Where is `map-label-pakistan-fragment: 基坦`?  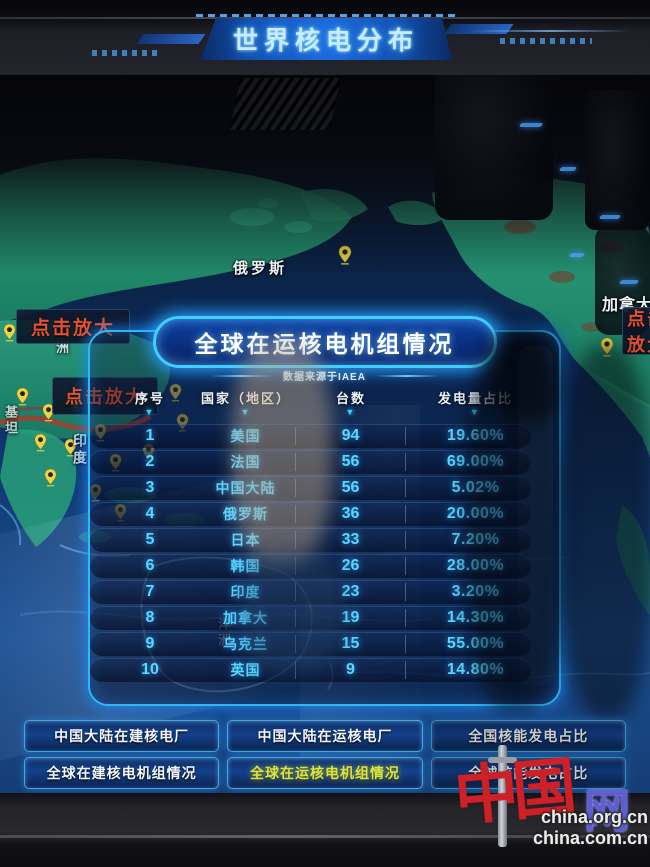 map-label-pakistan-fragment: 基坦 is located at coordinates (10, 421).